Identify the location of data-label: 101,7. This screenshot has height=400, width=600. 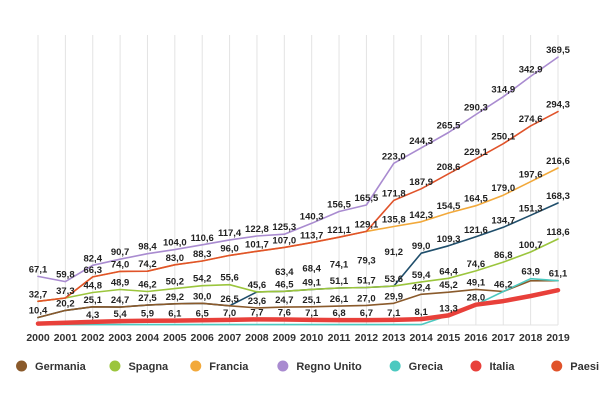
(257, 244).